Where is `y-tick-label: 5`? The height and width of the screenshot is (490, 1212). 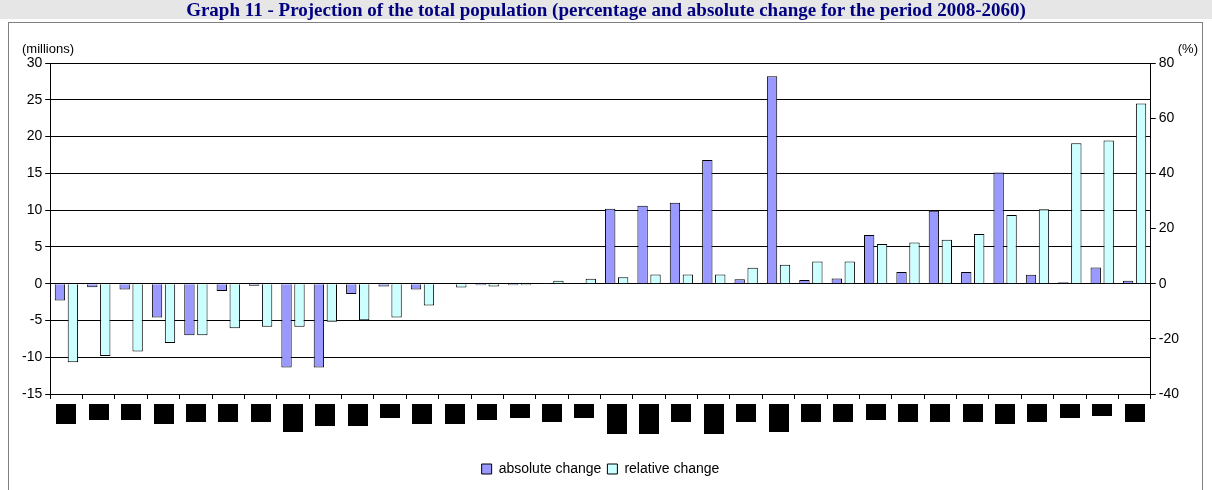 y-tick-label: 5 is located at coordinates (38, 245).